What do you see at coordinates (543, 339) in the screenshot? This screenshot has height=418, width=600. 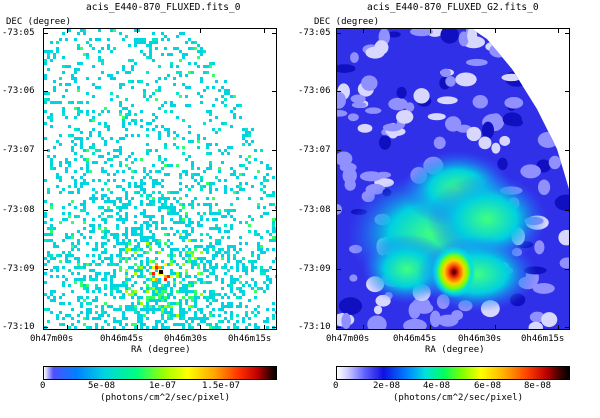 I see `right-x-tick: 0h46m15s` at bounding box center [543, 339].